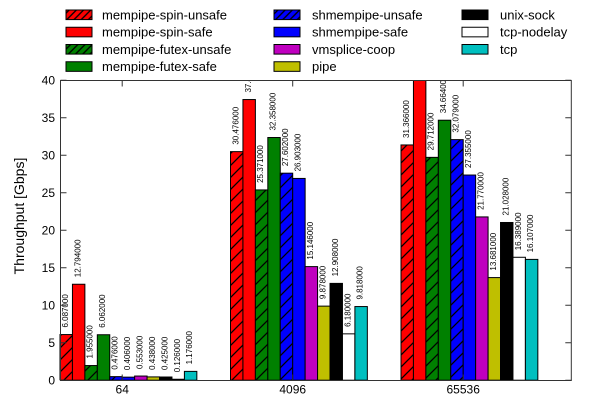 Image resolution: width=600 pixels, height=405 pixels. What do you see at coordinates (49, 230) in the screenshot?
I see `svg-text: 20` at bounding box center [49, 230].